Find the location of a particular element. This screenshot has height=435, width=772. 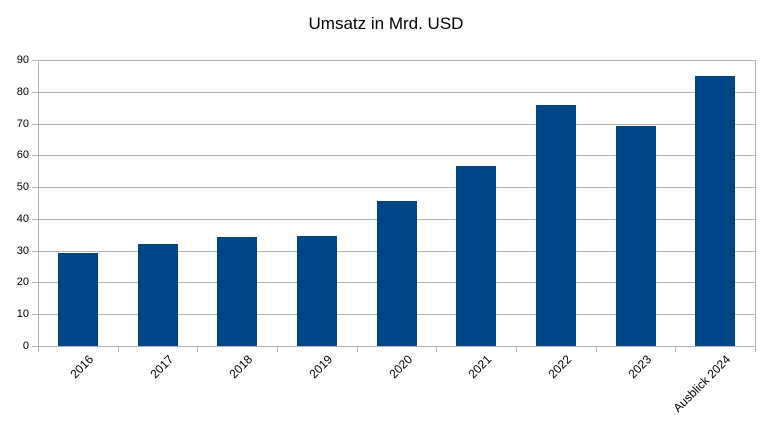

y-axis-label: 30 is located at coordinates (22, 250).